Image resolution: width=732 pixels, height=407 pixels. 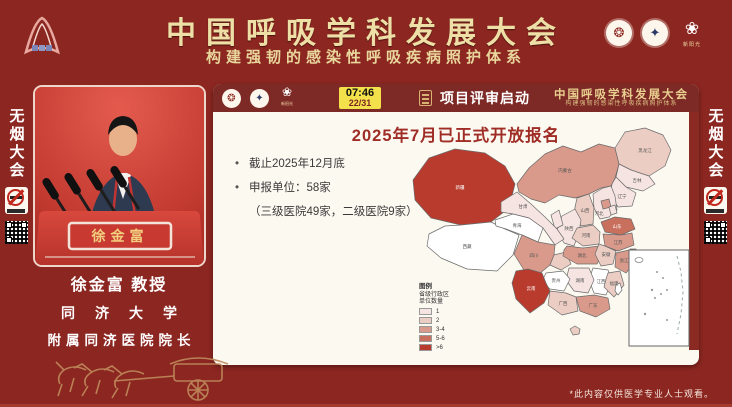 I want to click on legend-label: 1, so click(x=438, y=311).